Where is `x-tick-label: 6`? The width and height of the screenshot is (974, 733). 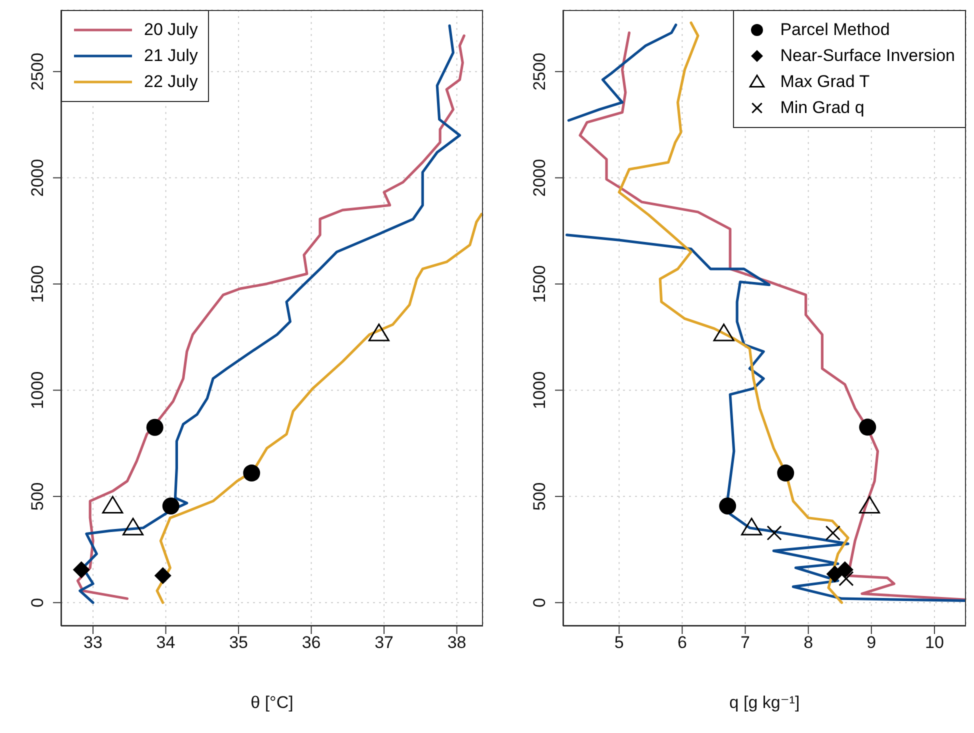
x-tick-label: 6 is located at coordinates (682, 642).